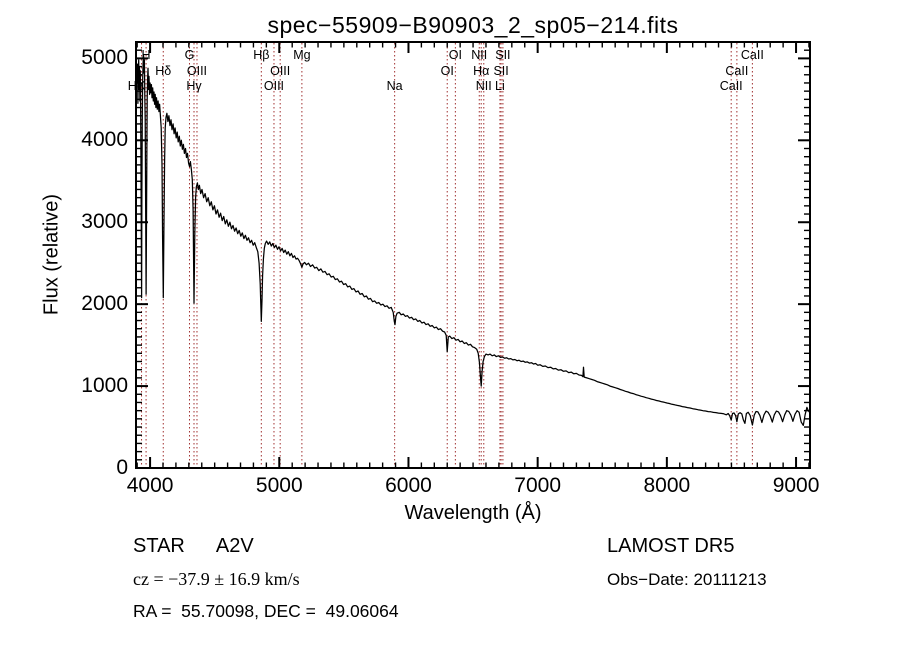 Image resolution: width=900 pixels, height=649 pixels. What do you see at coordinates (104, 140) in the screenshot?
I see `y-tick-label: 4000` at bounding box center [104, 140].